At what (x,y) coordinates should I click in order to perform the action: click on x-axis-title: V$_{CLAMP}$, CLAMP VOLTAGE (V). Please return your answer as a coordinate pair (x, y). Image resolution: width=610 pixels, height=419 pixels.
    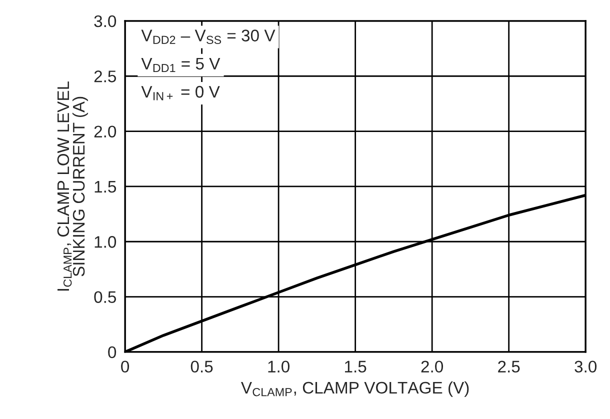
    Looking at the image, I should click on (354, 389).